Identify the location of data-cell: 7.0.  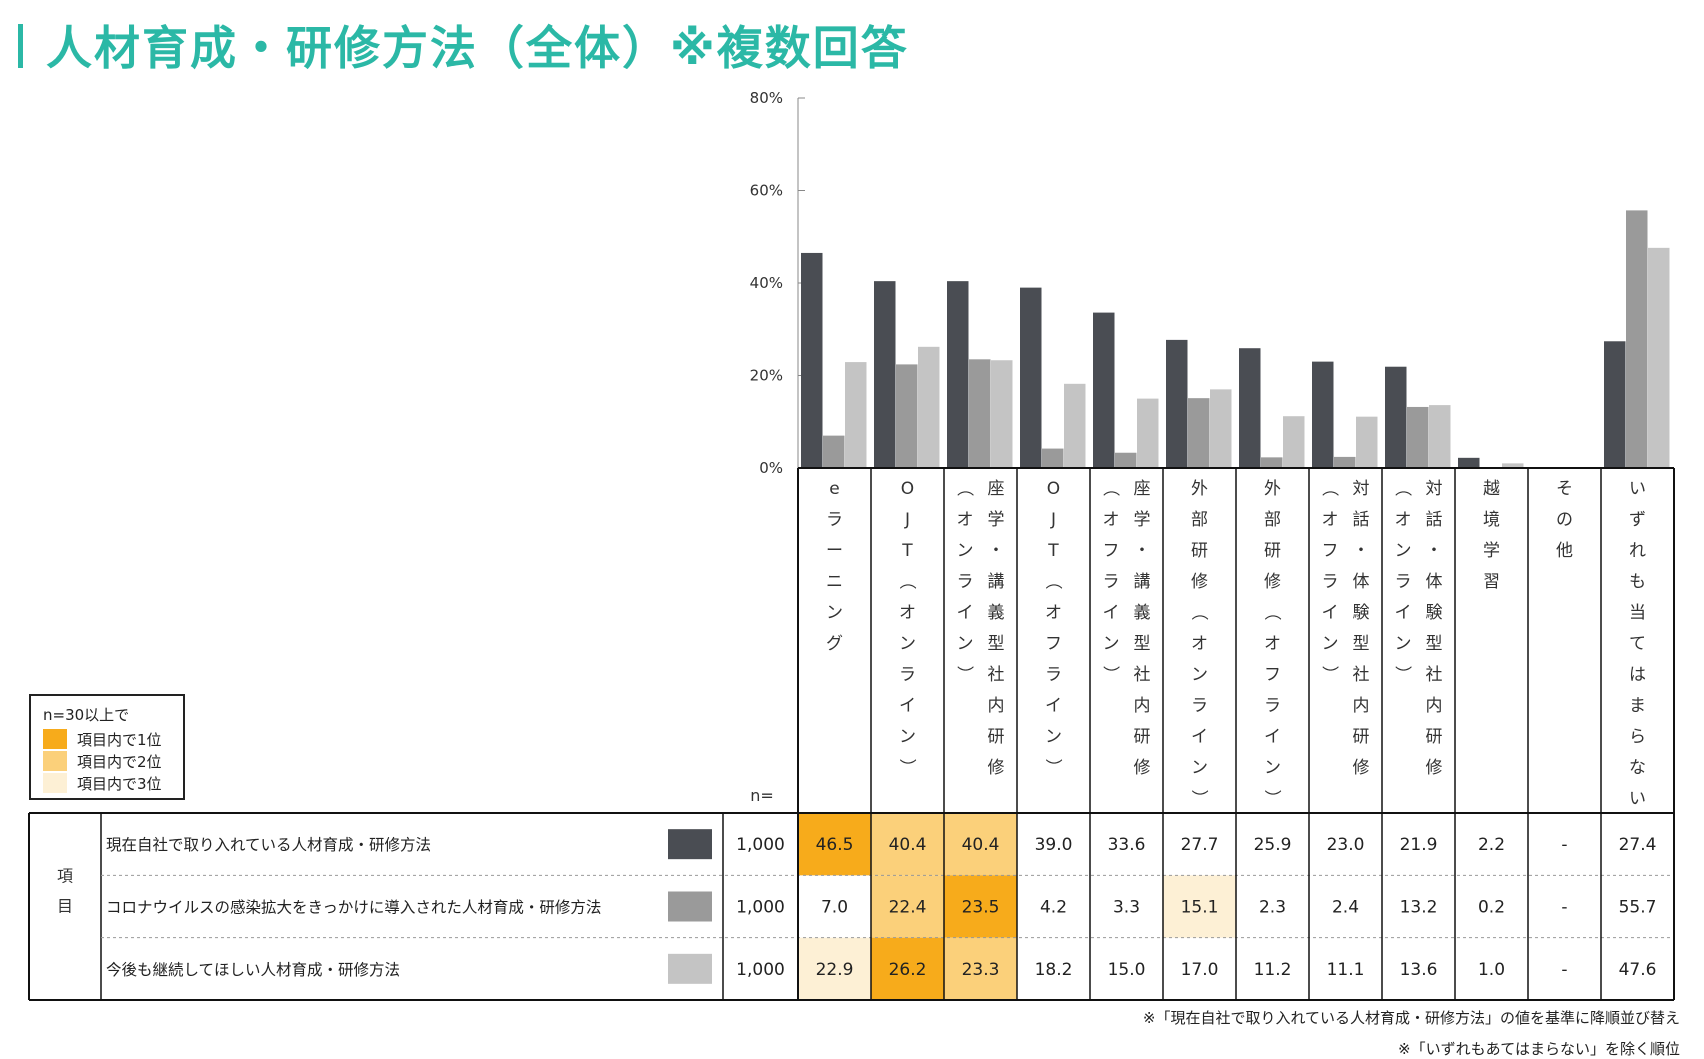
(834, 908).